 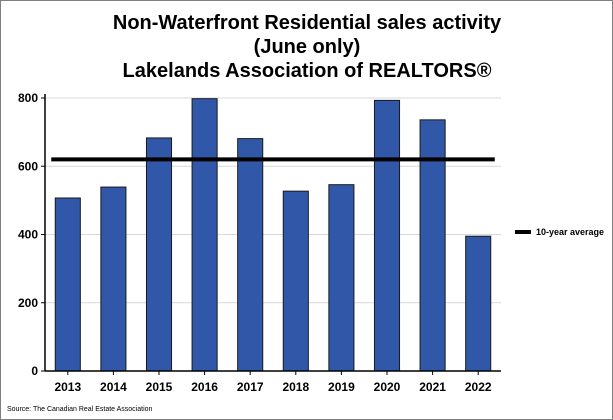 What do you see at coordinates (204, 387) in the screenshot?
I see `x-tick-label: 2016` at bounding box center [204, 387].